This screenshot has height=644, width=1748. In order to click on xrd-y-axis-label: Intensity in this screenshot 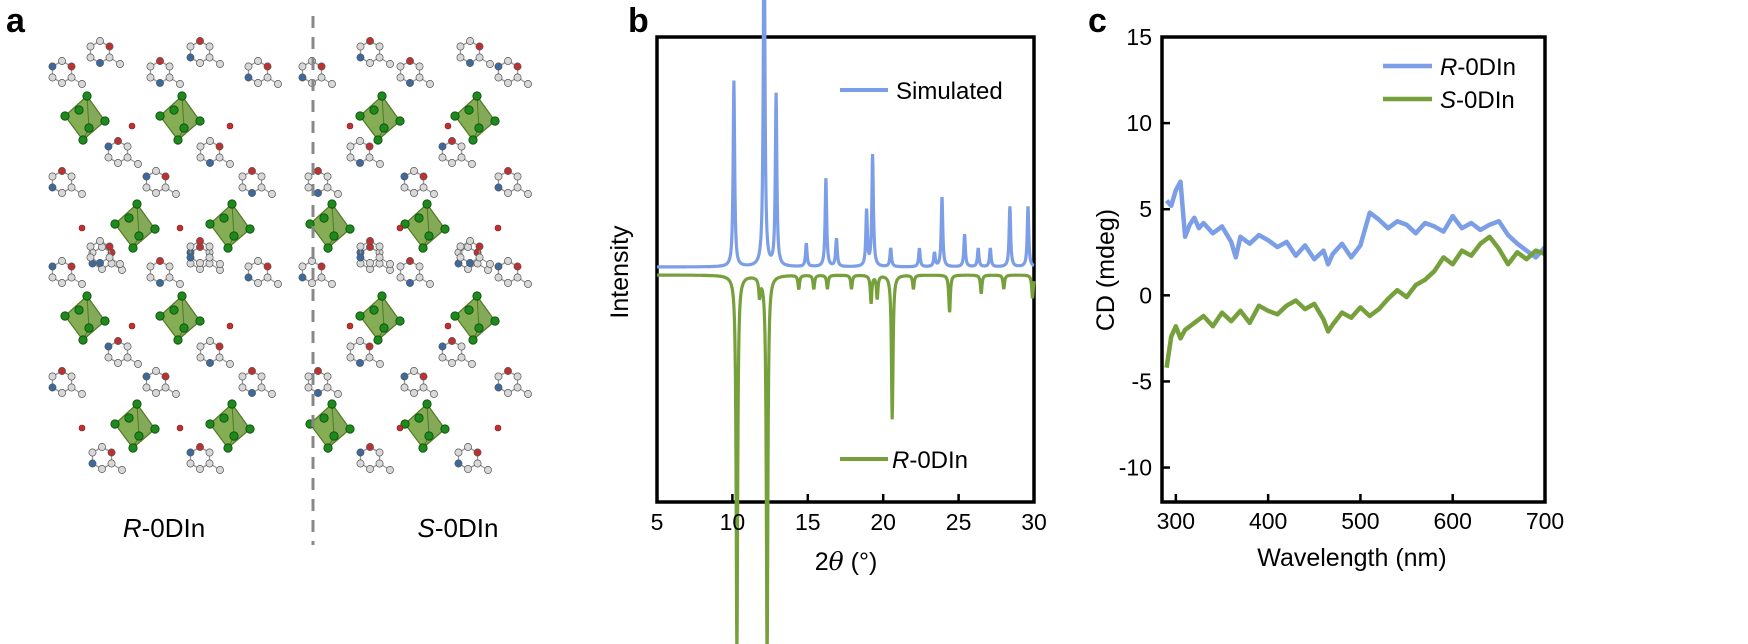, I will do `click(620, 272)`.